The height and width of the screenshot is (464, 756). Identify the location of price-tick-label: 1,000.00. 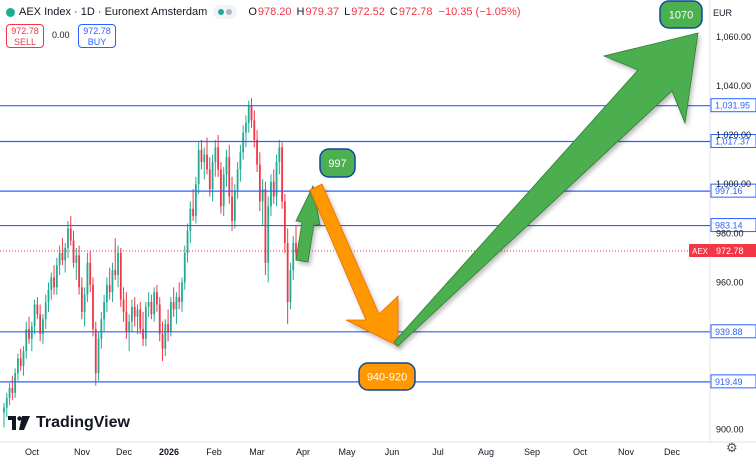
(733, 184).